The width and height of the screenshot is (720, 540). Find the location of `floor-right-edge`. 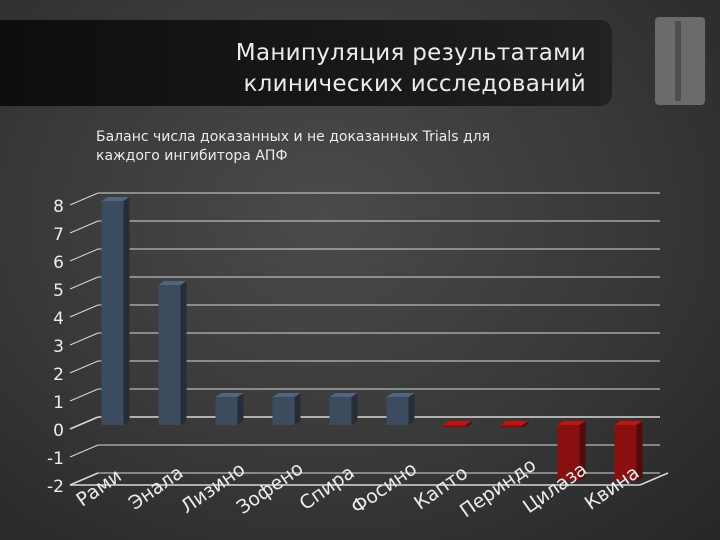

floor-right-edge is located at coordinates (654, 479).